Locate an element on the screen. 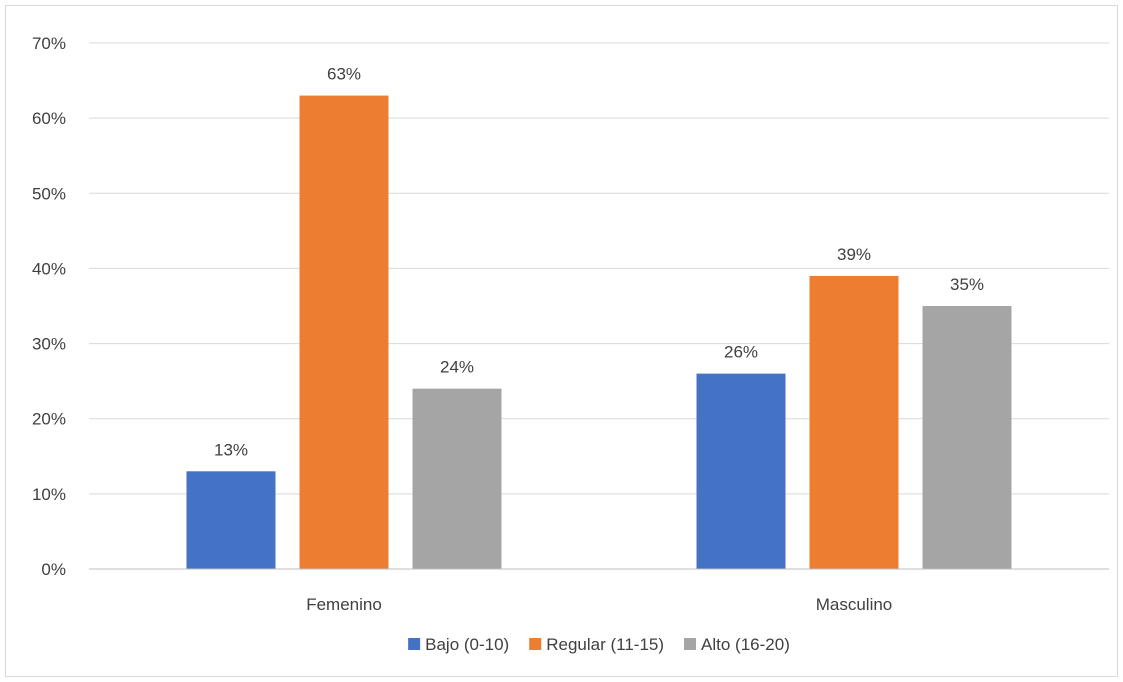  data-label: 35% is located at coordinates (967, 284).